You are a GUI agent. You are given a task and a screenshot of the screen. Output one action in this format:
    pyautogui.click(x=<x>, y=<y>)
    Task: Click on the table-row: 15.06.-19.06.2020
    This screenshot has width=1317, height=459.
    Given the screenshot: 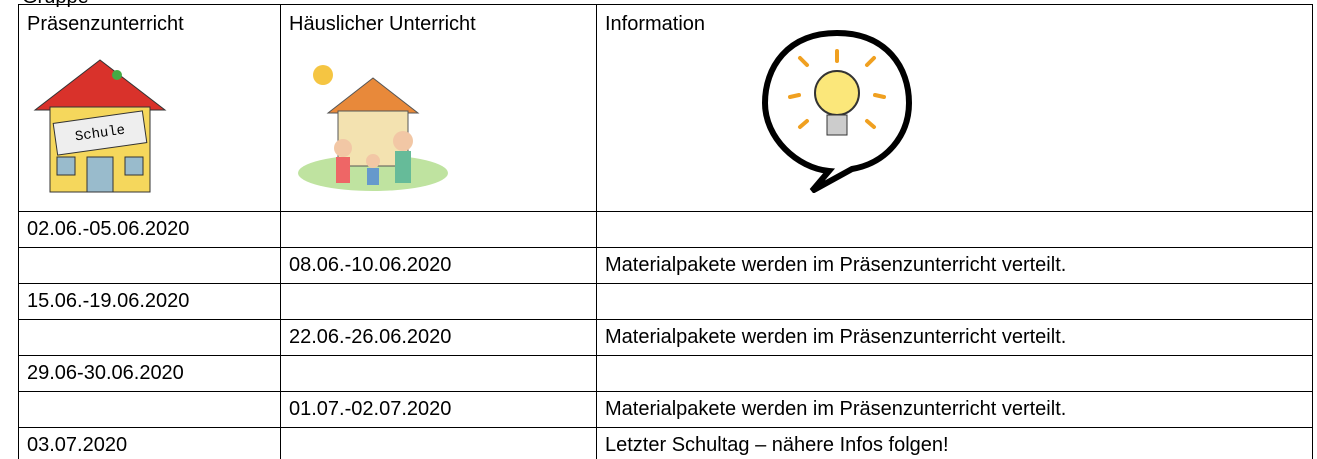 What is the action you would take?
    pyautogui.click(x=665, y=301)
    